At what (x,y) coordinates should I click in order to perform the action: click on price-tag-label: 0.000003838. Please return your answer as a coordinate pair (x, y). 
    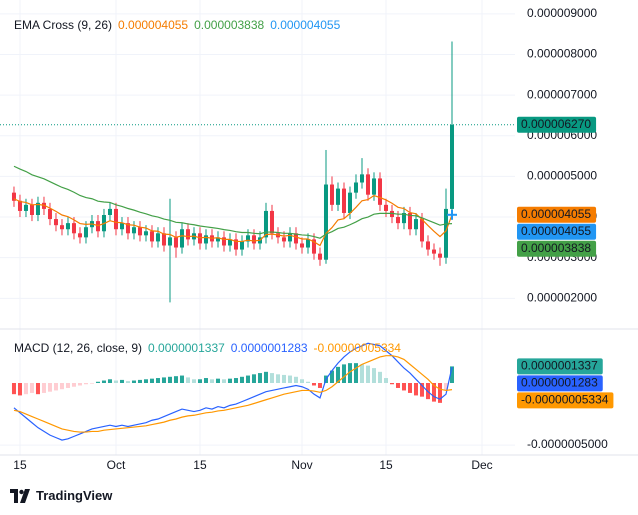
    Looking at the image, I should click on (556, 248).